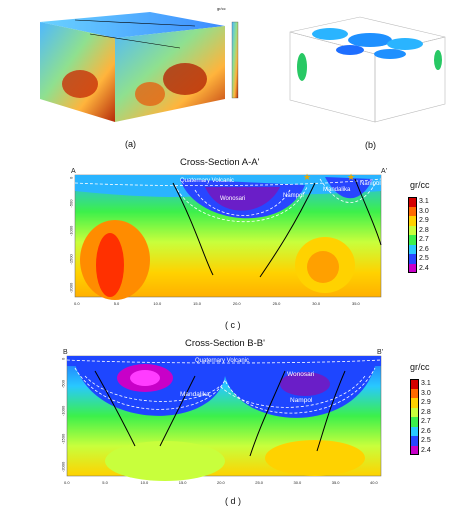  I want to click on section-d-title: Cross-Section B-B', so click(225, 343).